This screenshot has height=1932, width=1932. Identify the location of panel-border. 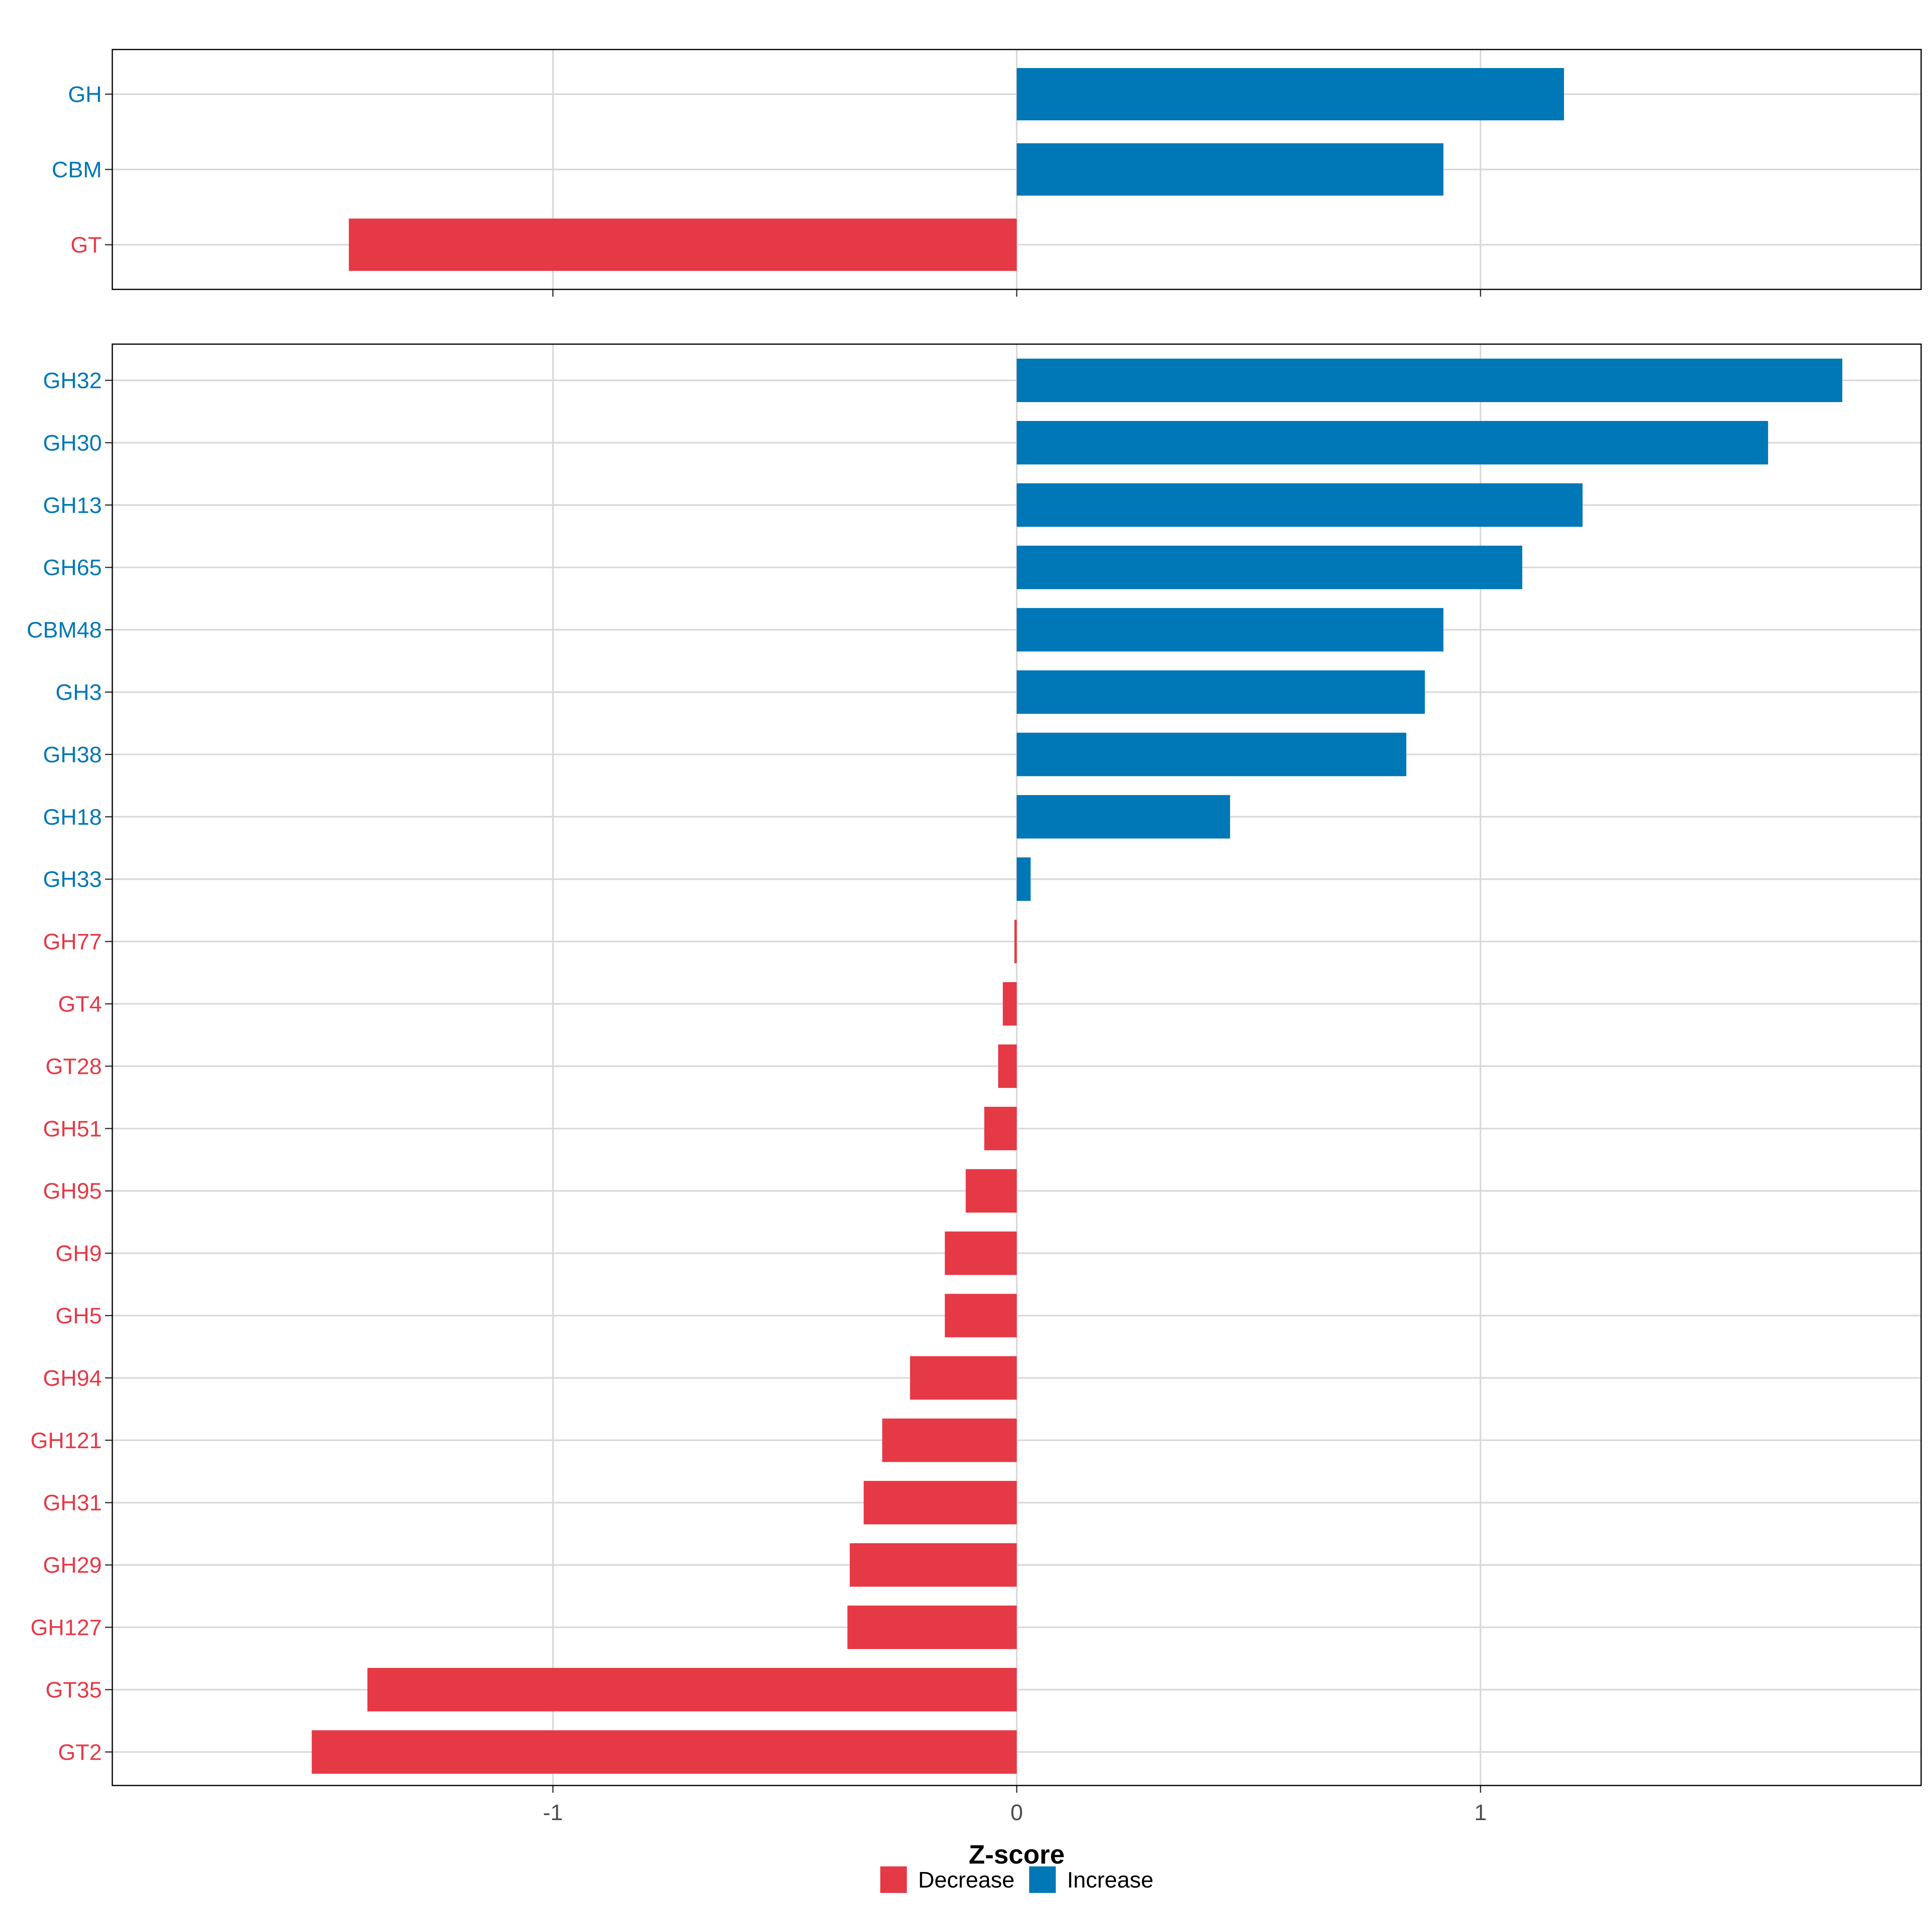
(1016, 169).